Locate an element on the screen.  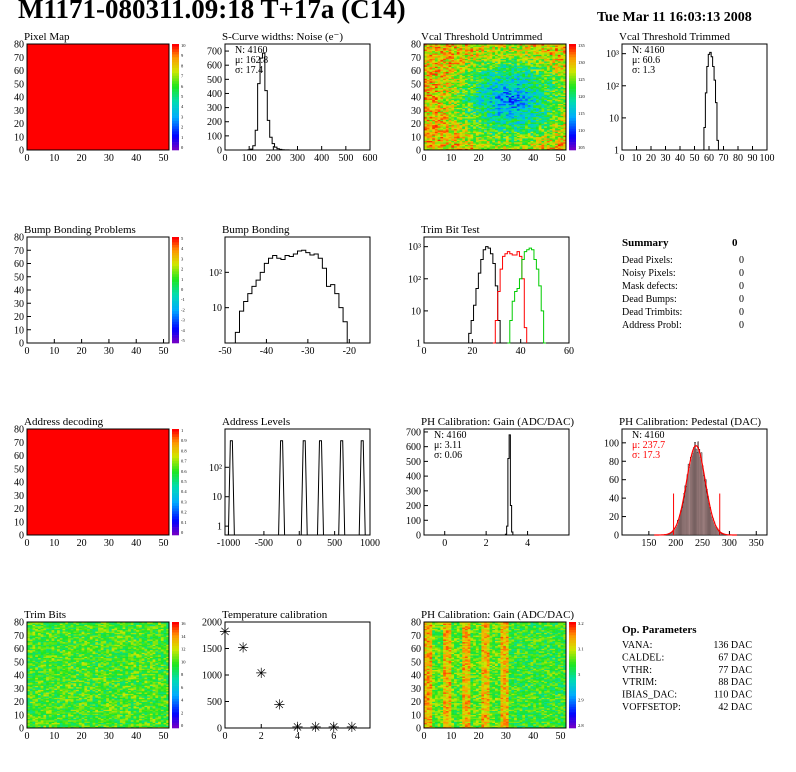
pixel-map-ytick-label: 50 is located at coordinates (19, 84).